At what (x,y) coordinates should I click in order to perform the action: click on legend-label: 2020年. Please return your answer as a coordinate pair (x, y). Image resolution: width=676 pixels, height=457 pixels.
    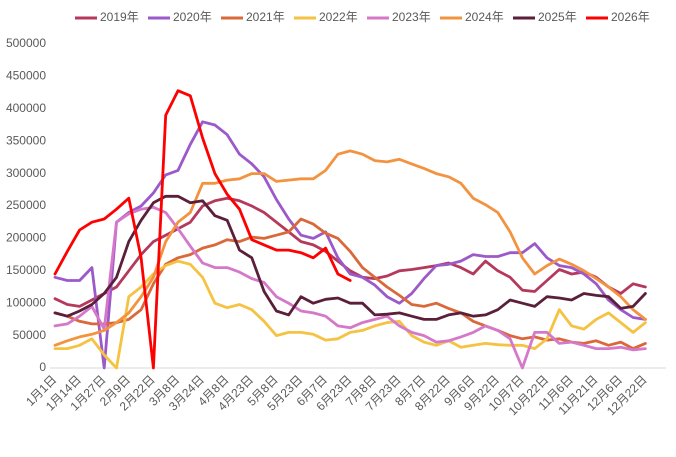
    Looking at the image, I should click on (192, 17).